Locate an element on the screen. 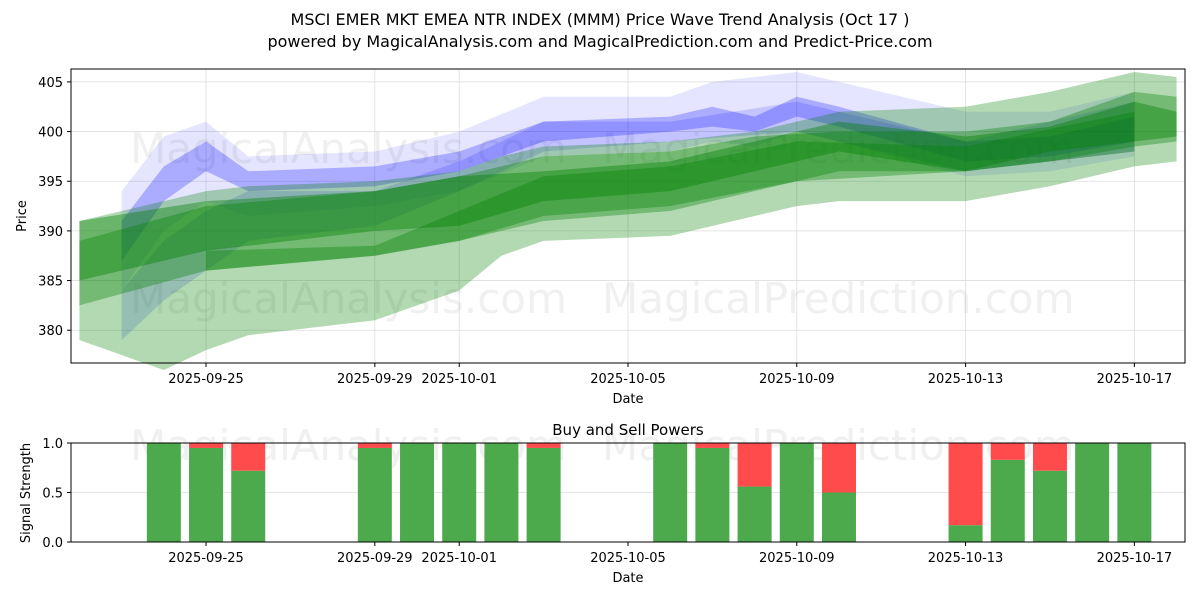 The height and width of the screenshot is (600, 1200). y-axis-label: Signal Strength is located at coordinates (26, 493).